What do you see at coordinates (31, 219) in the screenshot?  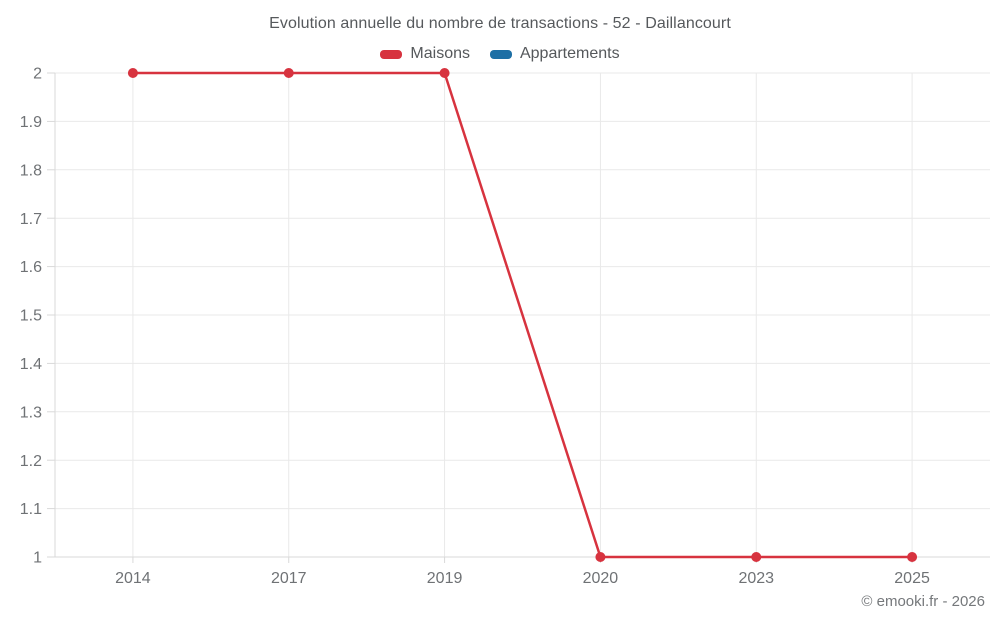 I see `svg-text: 1.7` at bounding box center [31, 219].